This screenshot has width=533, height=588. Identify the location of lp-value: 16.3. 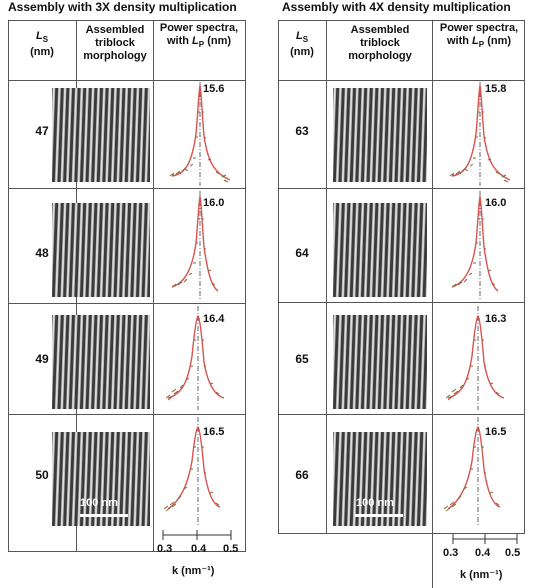
(496, 319).